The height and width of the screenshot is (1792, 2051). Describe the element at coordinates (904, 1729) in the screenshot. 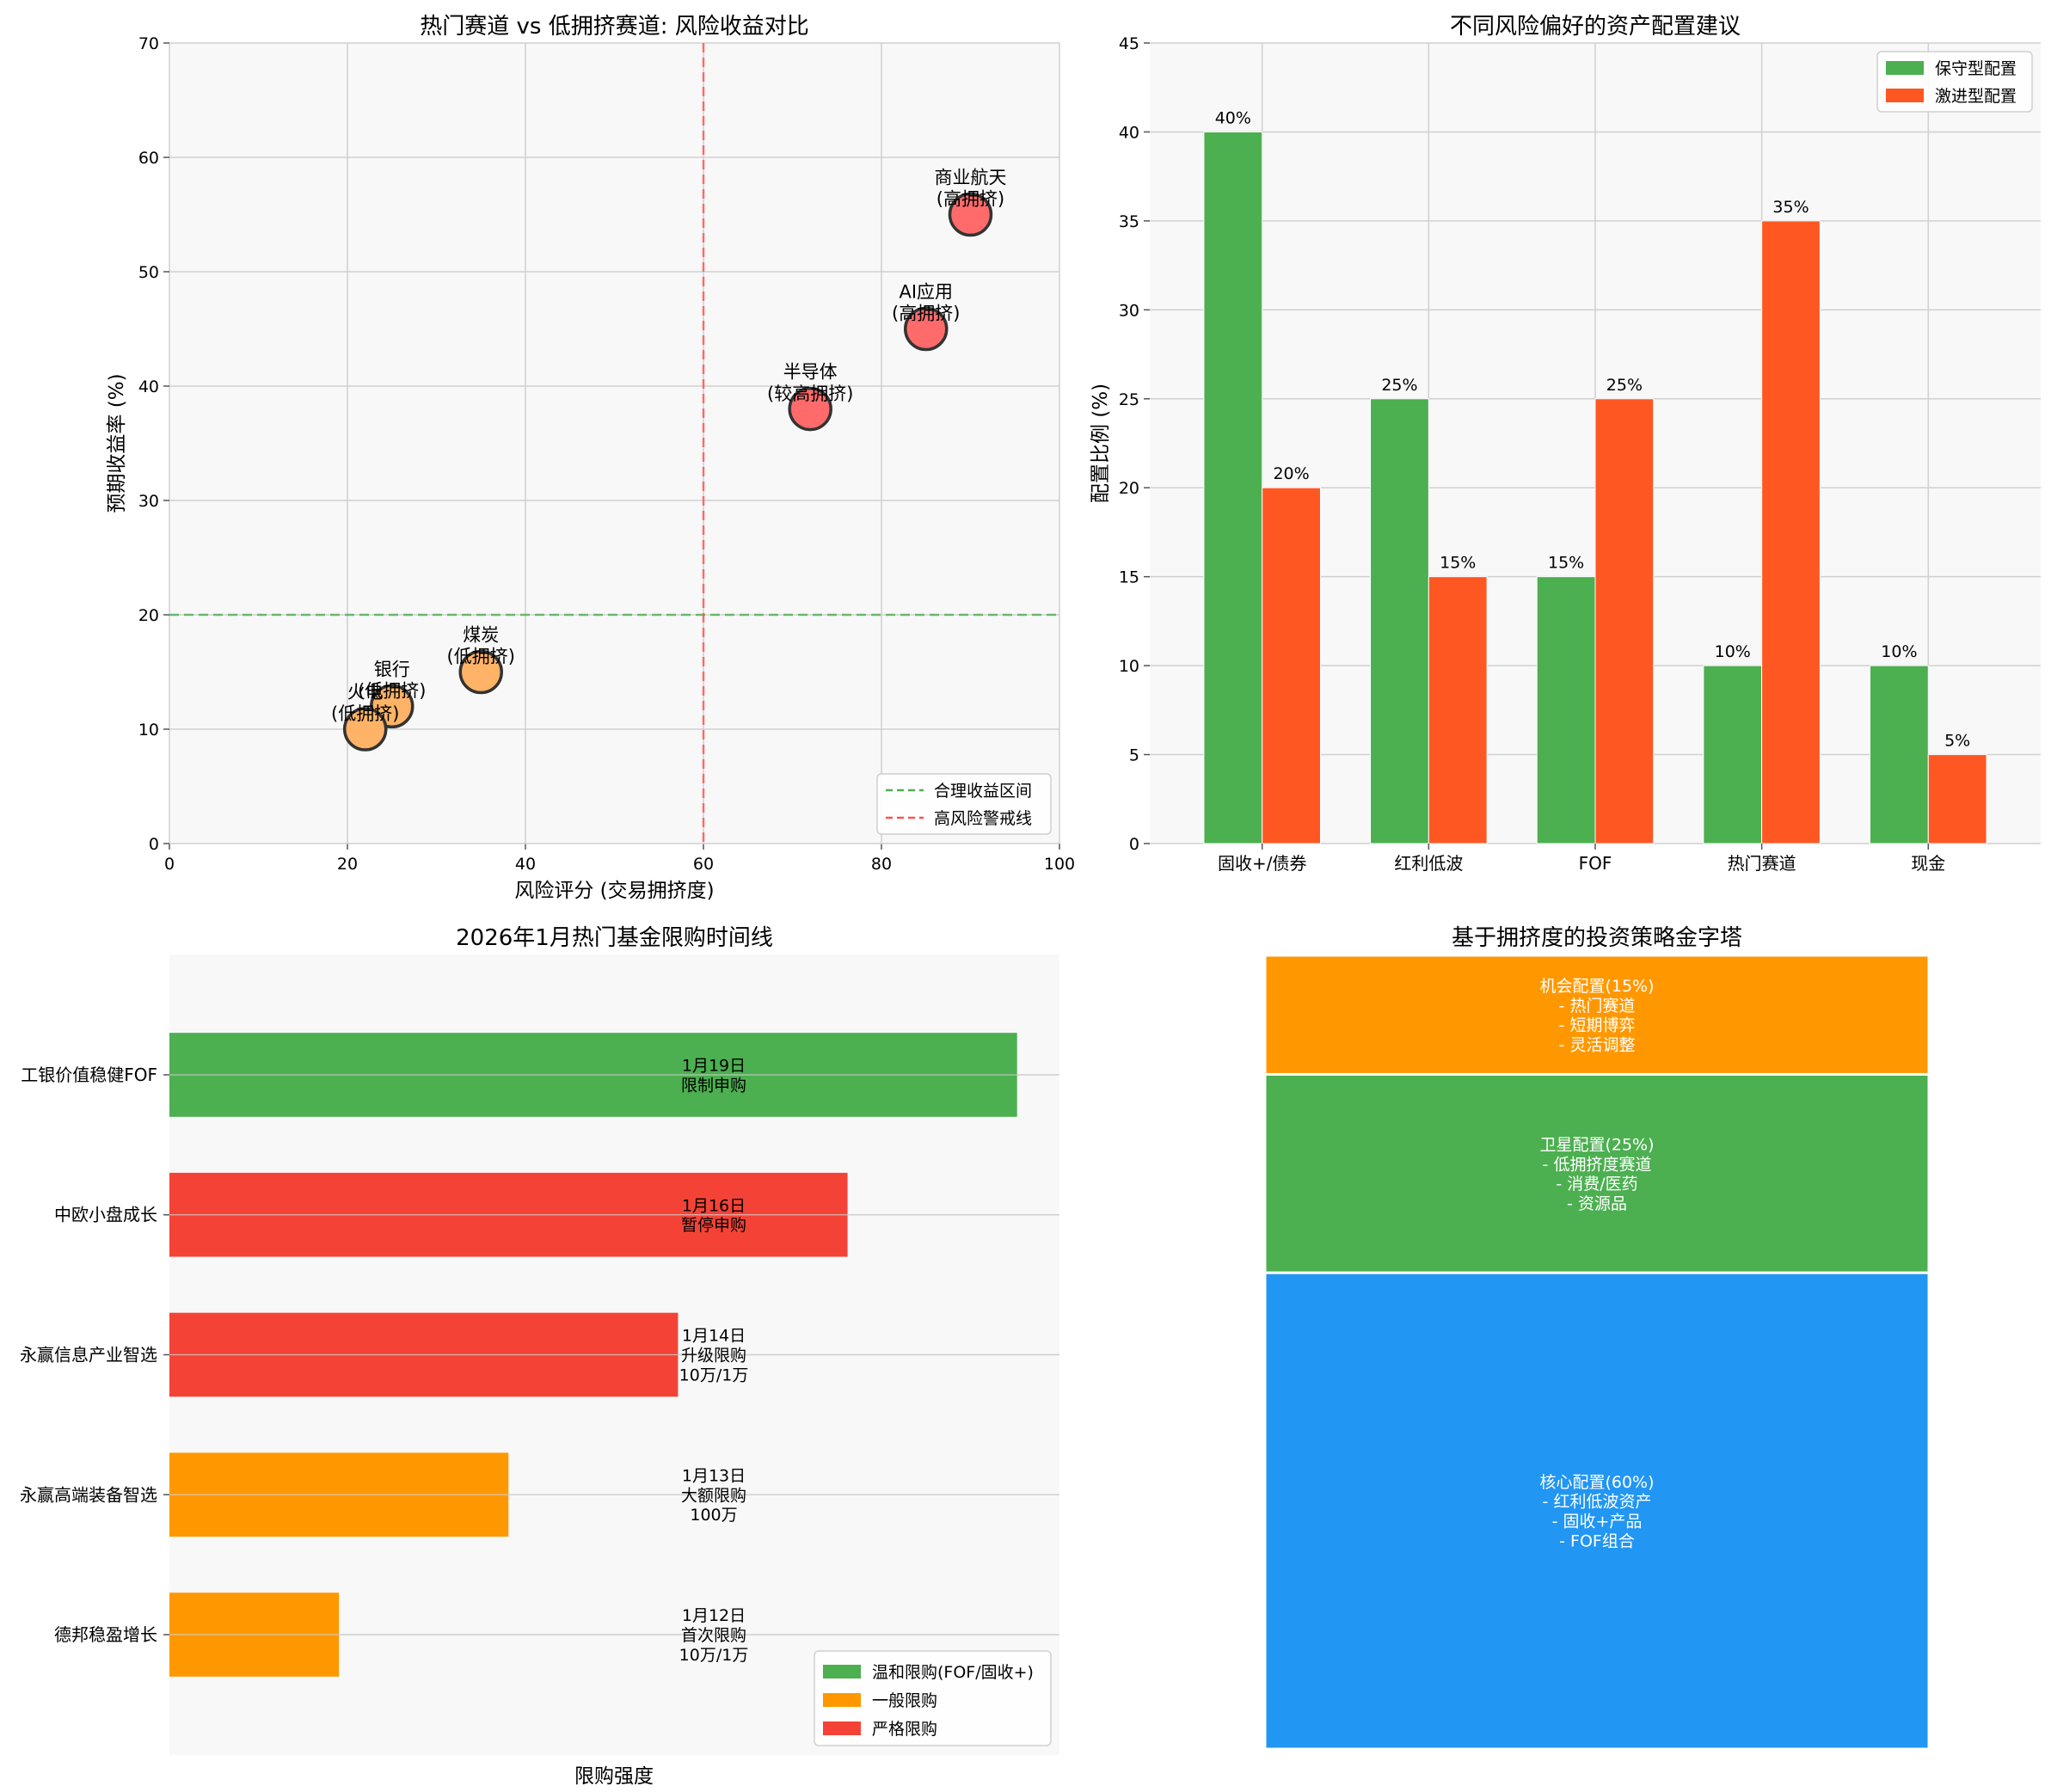

I see `legend-label: 严格限购` at that location.